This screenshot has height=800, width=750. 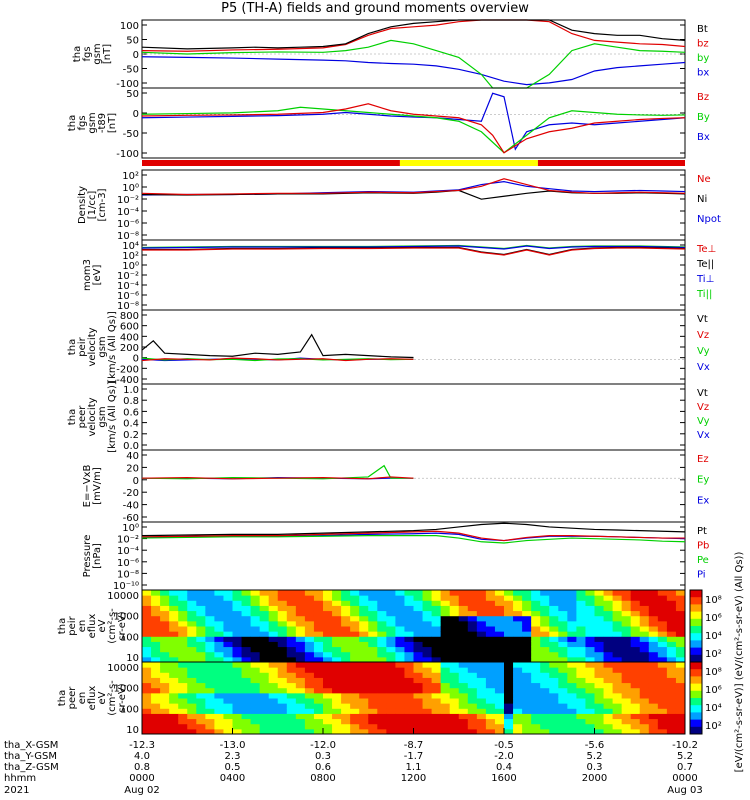 I want to click on colorbar-tick: 10⁴, so click(x=713, y=708).